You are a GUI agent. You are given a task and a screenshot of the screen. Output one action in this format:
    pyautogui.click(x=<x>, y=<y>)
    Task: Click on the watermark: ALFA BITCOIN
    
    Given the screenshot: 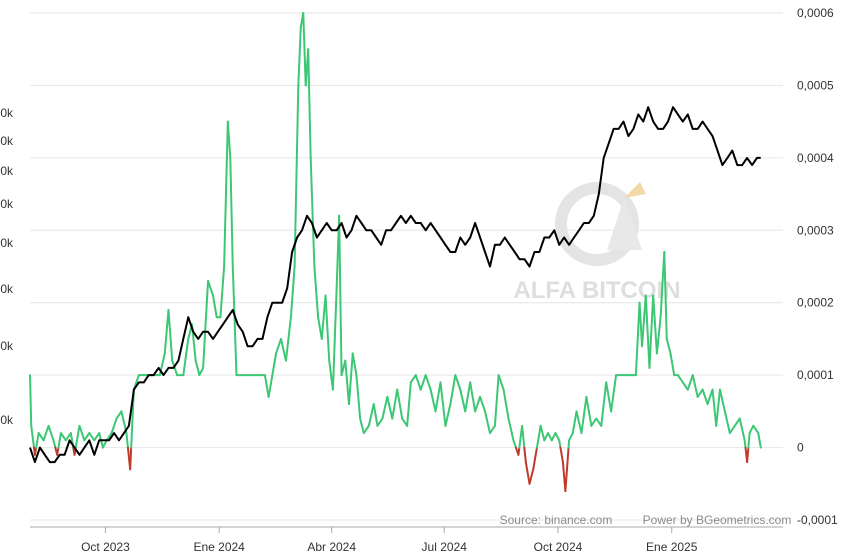 What is the action you would take?
    pyautogui.click(x=597, y=243)
    